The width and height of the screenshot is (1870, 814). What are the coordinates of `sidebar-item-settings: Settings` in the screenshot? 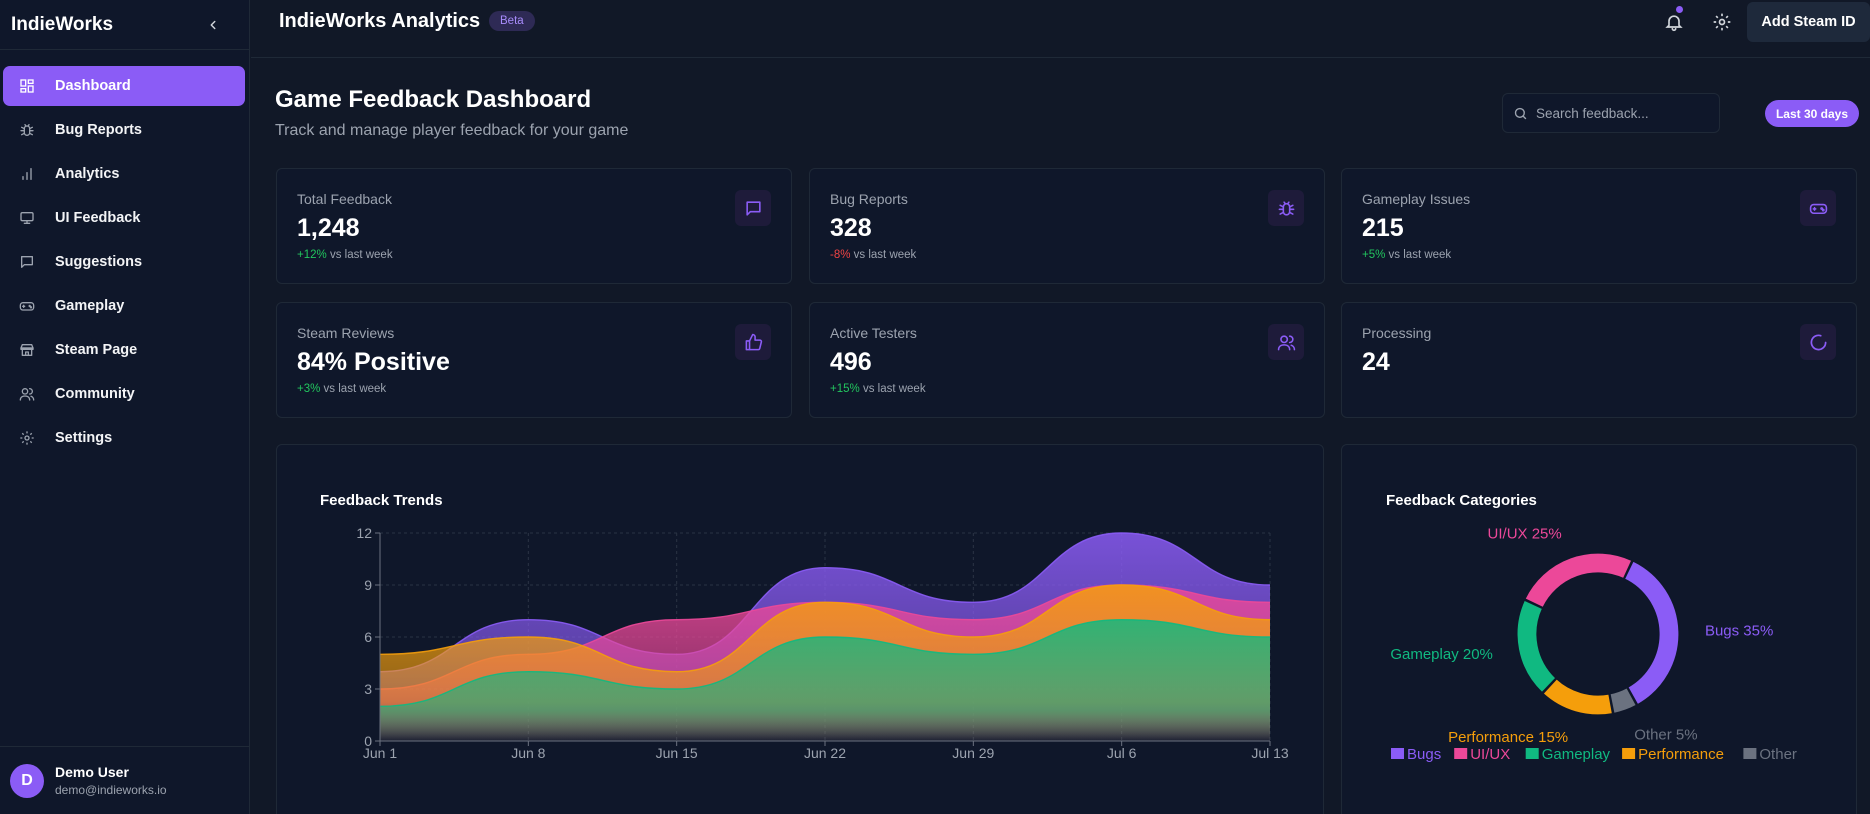 It's located at (124, 438).